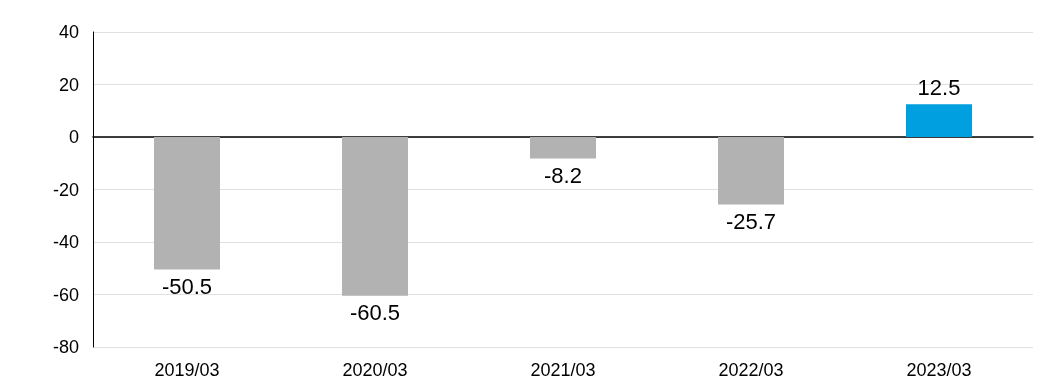 Image resolution: width=1040 pixels, height=390 pixels. What do you see at coordinates (939, 87) in the screenshot?
I see `data-label: 12.5` at bounding box center [939, 87].